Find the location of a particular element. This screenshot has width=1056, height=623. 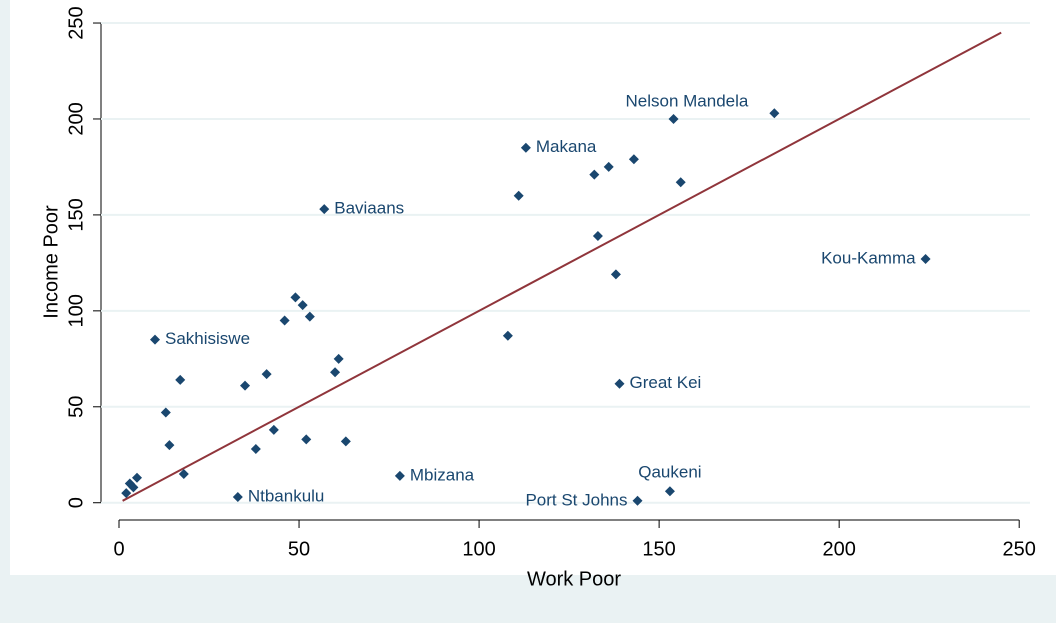

x-tick-label: 100 is located at coordinates (478, 549).